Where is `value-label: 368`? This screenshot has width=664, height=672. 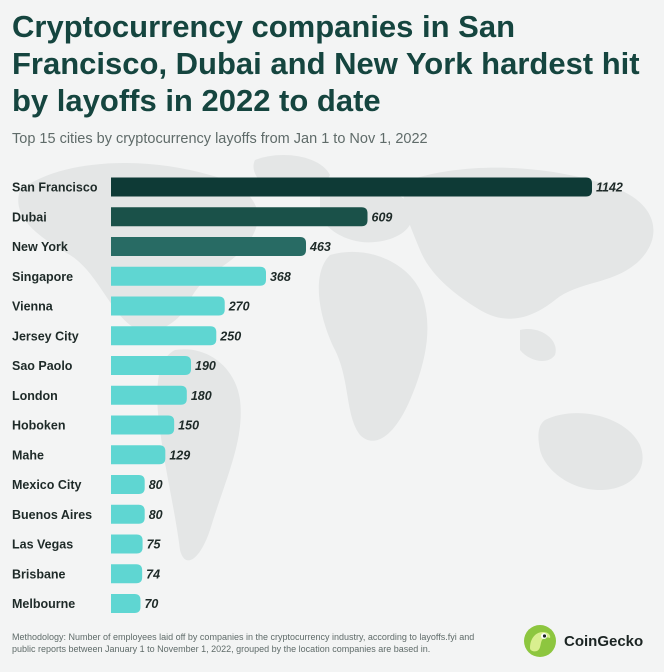
value-label: 368 is located at coordinates (280, 277).